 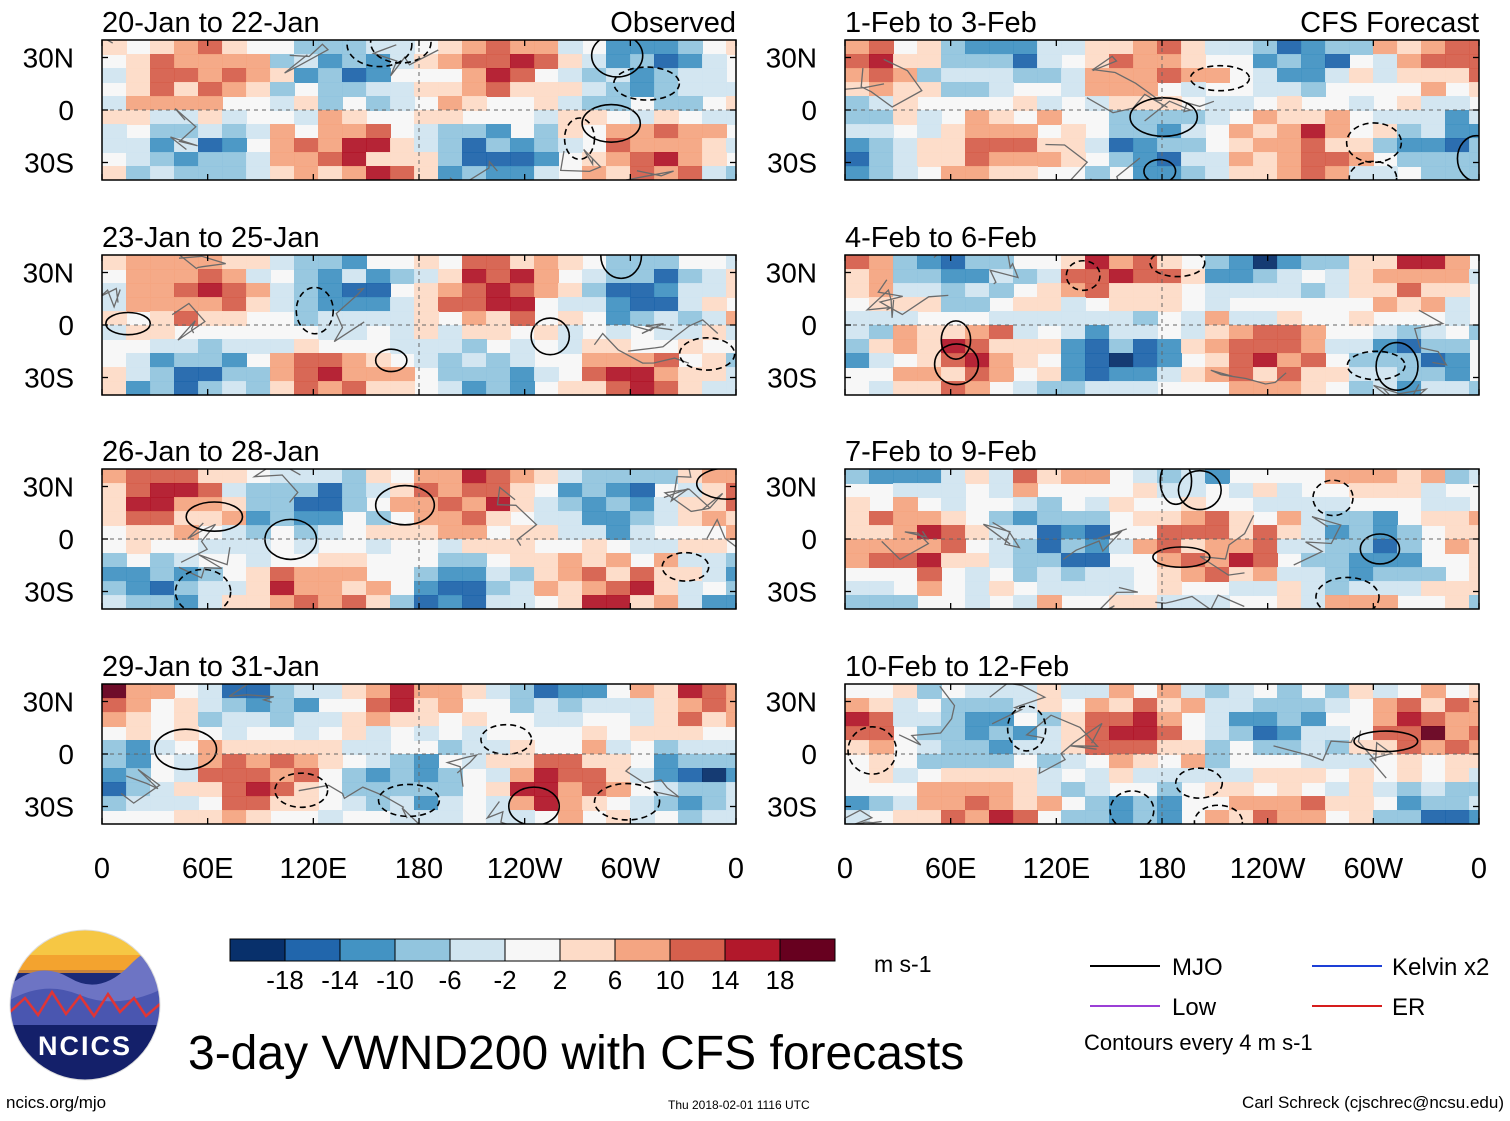 I want to click on x-tick-label: 0, so click(x=845, y=869).